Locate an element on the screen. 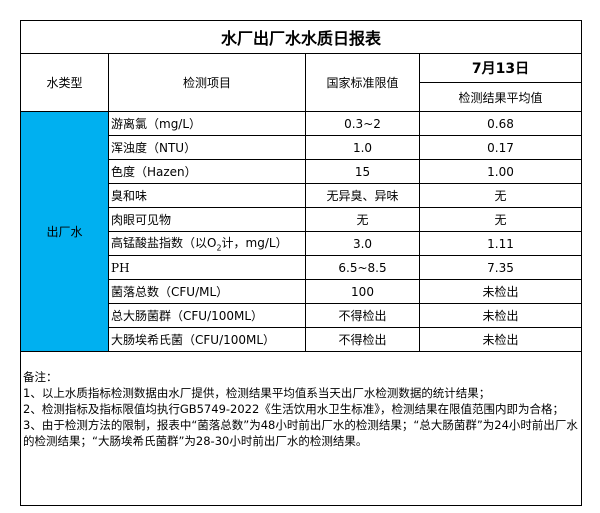  report-title: 水厂出厂水水质日报表 is located at coordinates (301, 37).